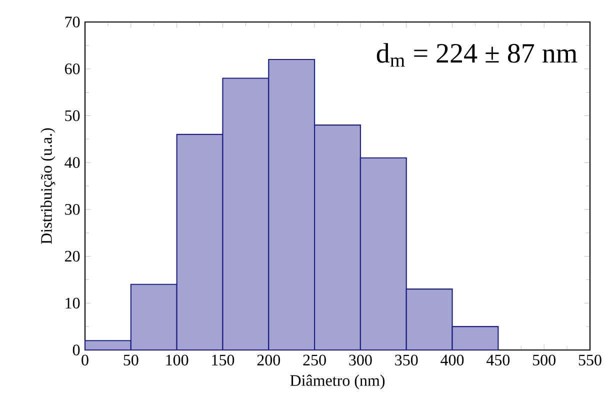 This screenshot has width=611, height=414. Describe the element at coordinates (72, 209) in the screenshot. I see `y-tick-label: 30` at that location.